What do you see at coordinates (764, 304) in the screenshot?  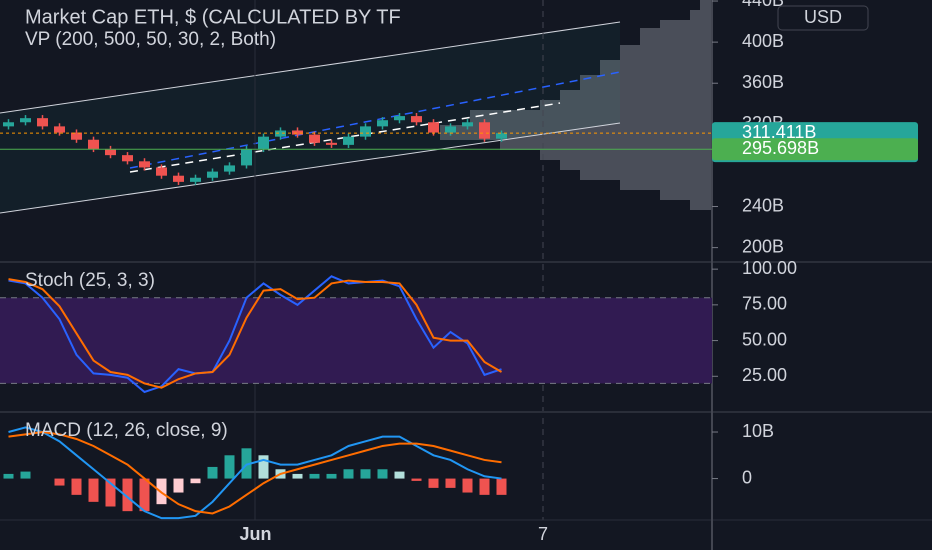 I see `y-tick-label: 75.00` at bounding box center [764, 304].